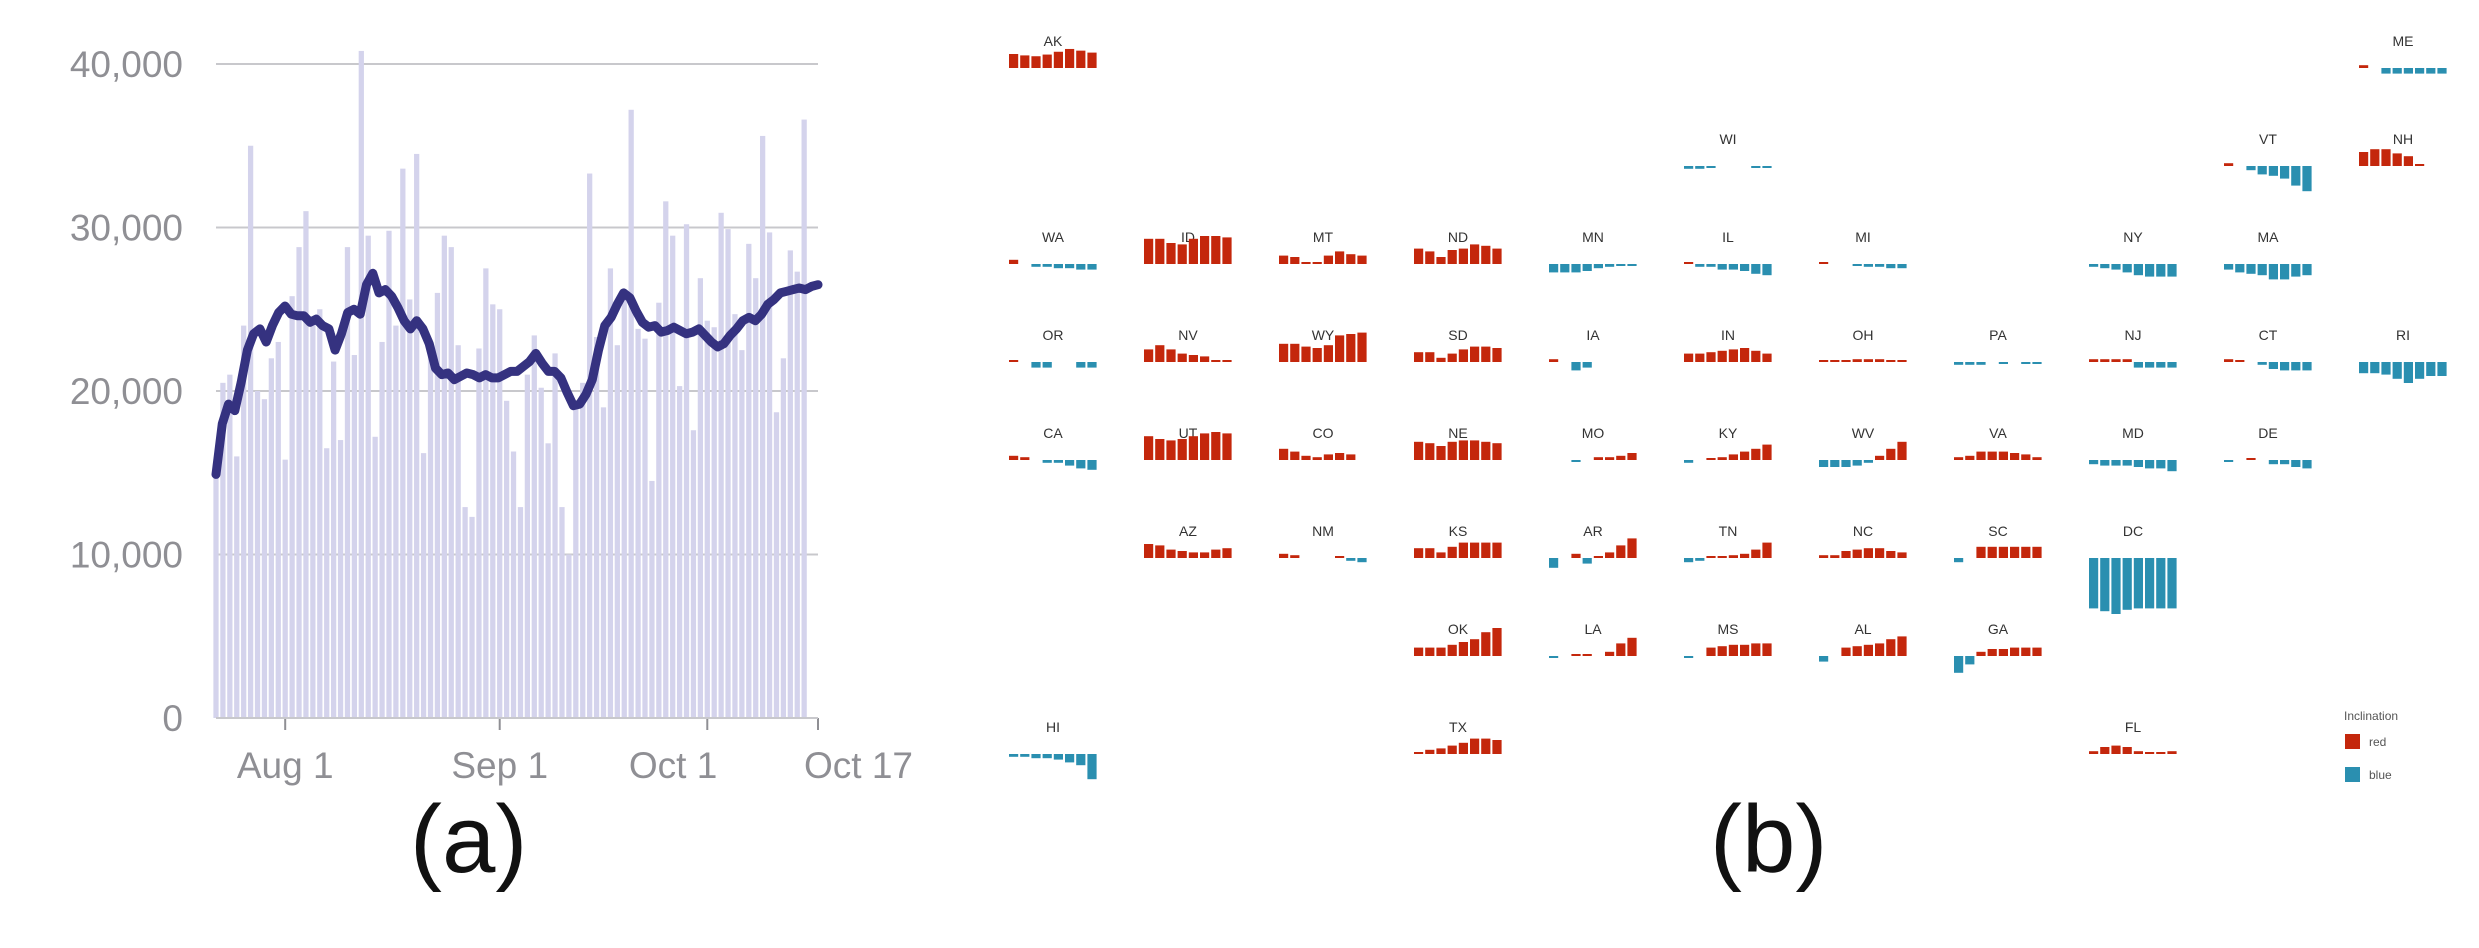 The height and width of the screenshot is (948, 2479). What do you see at coordinates (1700, 167) in the screenshot?
I see `state-bar-wi` at bounding box center [1700, 167].